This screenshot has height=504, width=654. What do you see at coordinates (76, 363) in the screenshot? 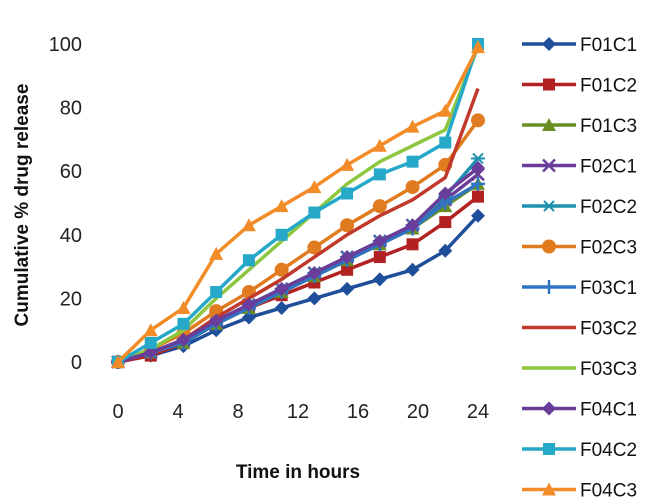
I see `y-tick-label: 0` at bounding box center [76, 363].